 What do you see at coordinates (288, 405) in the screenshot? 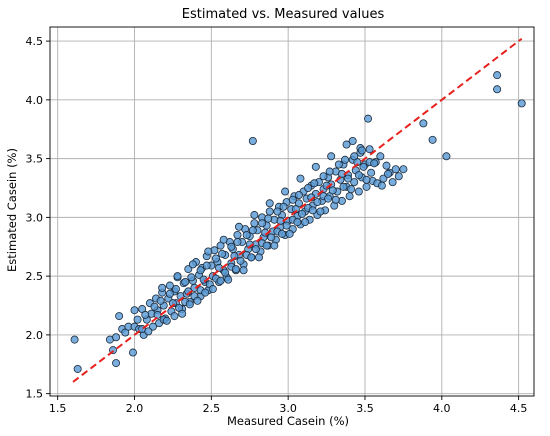
I see `x-axis-ticks: 1.5 2.0 2.5 3.0 3.5 4.0 4.5` at bounding box center [288, 405].